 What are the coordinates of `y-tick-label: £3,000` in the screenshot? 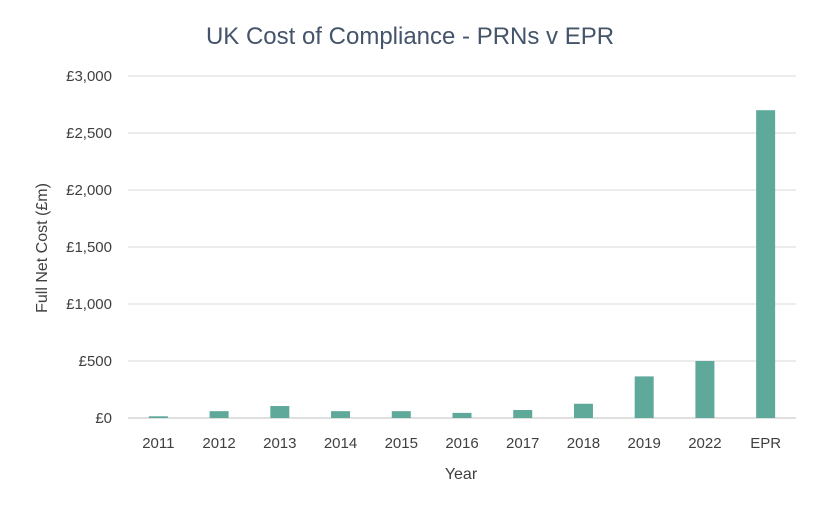 It's located at (89, 76).